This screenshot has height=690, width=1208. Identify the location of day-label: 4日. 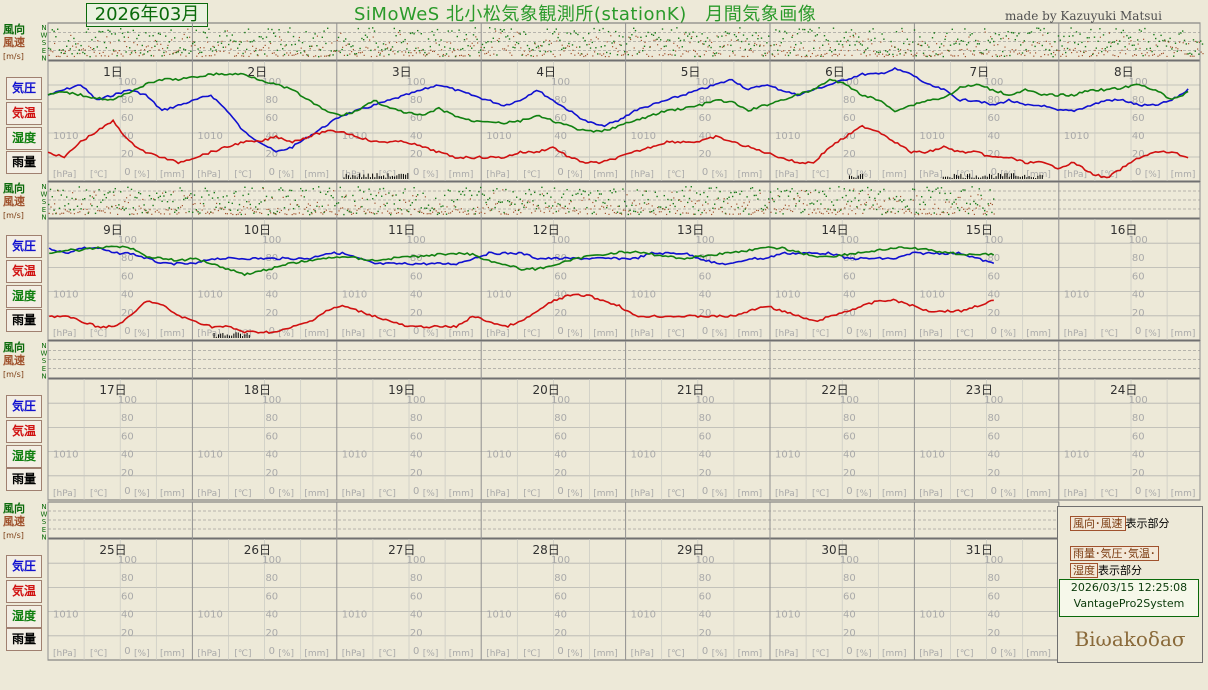
(546, 72).